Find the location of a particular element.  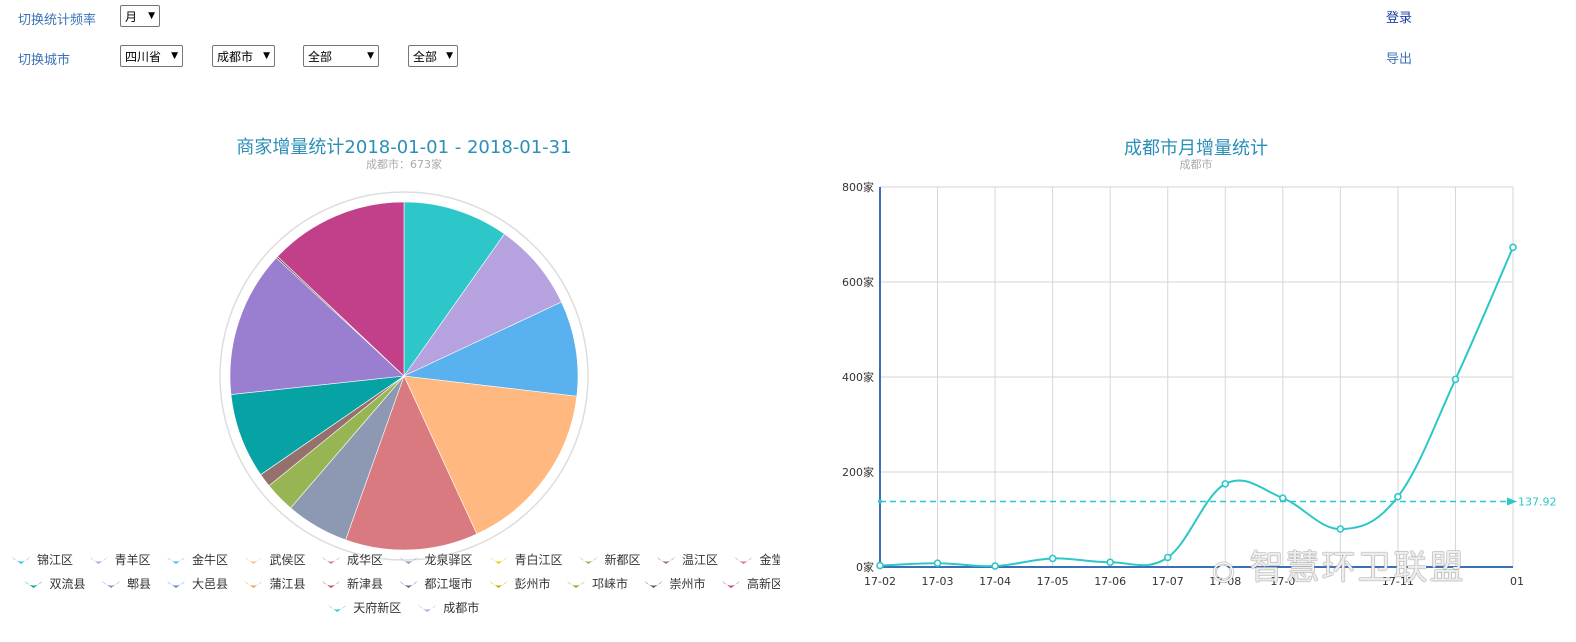

legend-label: 龙泉驿区 is located at coordinates (449, 560).